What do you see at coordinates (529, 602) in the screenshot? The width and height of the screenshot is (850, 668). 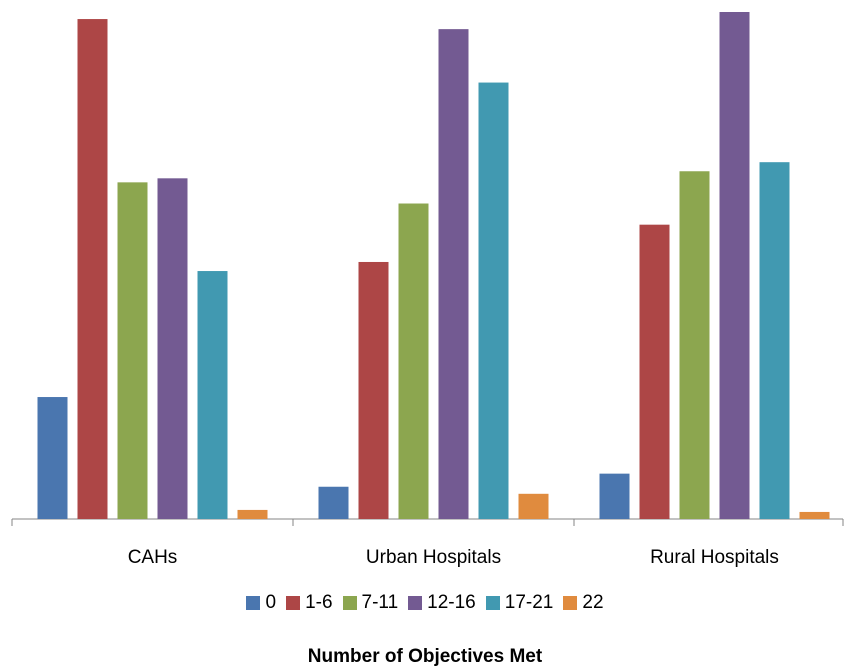 I see `legend-label: 17-21` at bounding box center [529, 602].